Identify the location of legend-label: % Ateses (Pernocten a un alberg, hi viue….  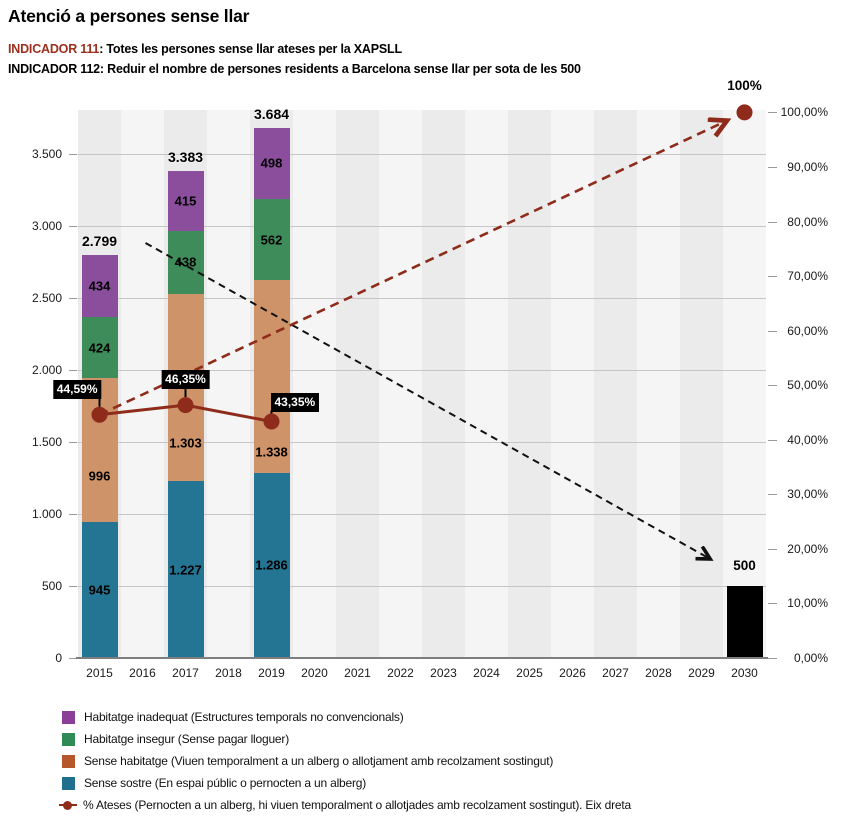
(357, 805).